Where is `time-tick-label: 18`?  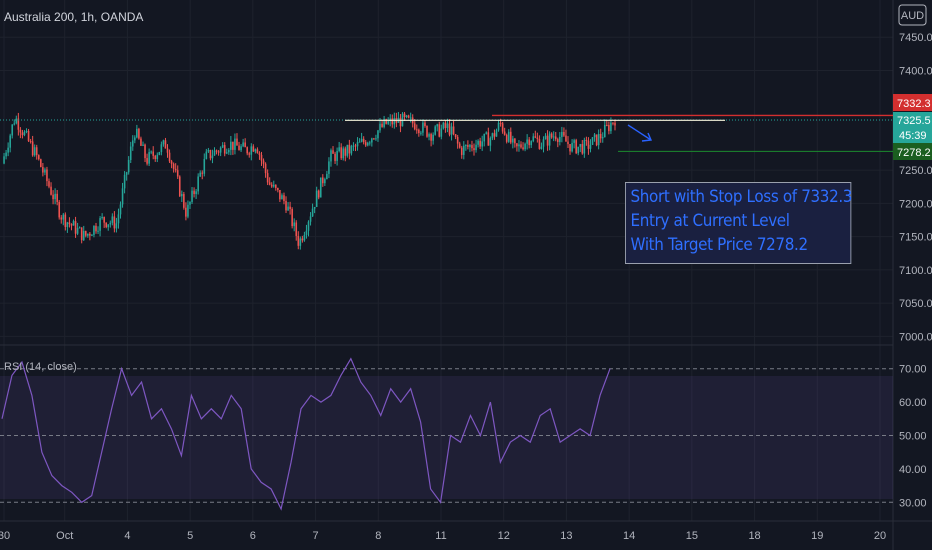
time-tick-label: 18 is located at coordinates (754, 536).